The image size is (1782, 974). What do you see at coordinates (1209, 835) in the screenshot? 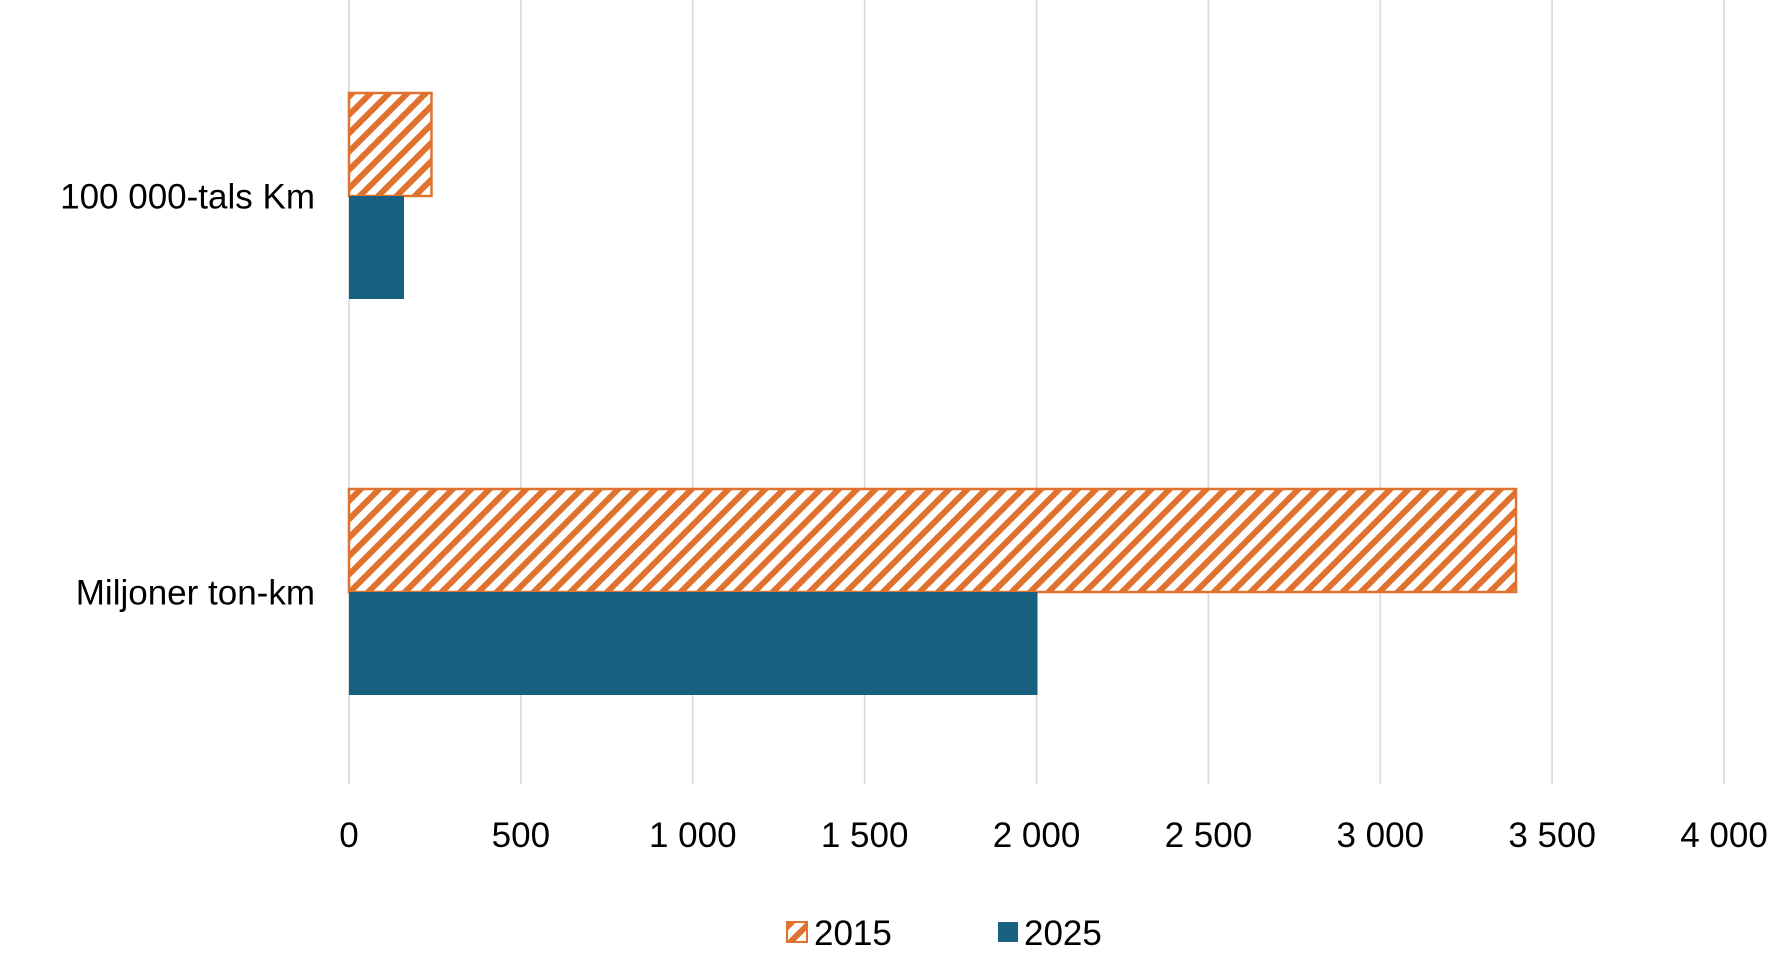
I see `x-tick-label: 2 500` at bounding box center [1209, 835].